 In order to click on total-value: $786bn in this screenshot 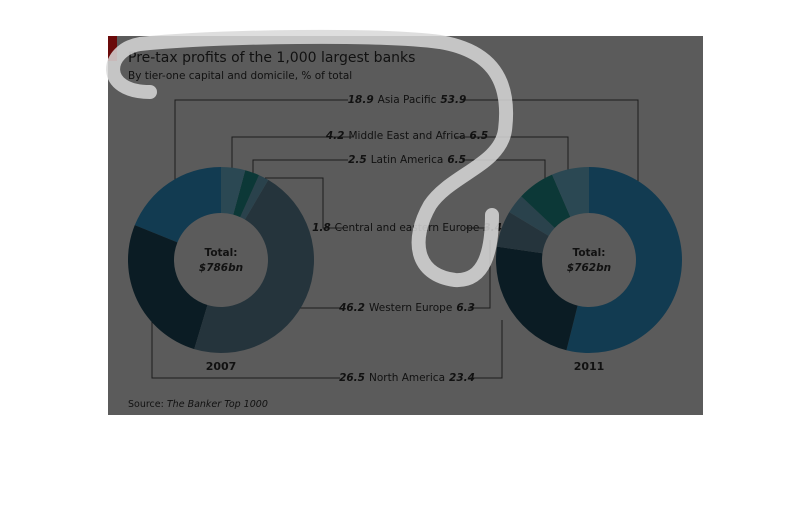, I will do `click(221, 268)`.